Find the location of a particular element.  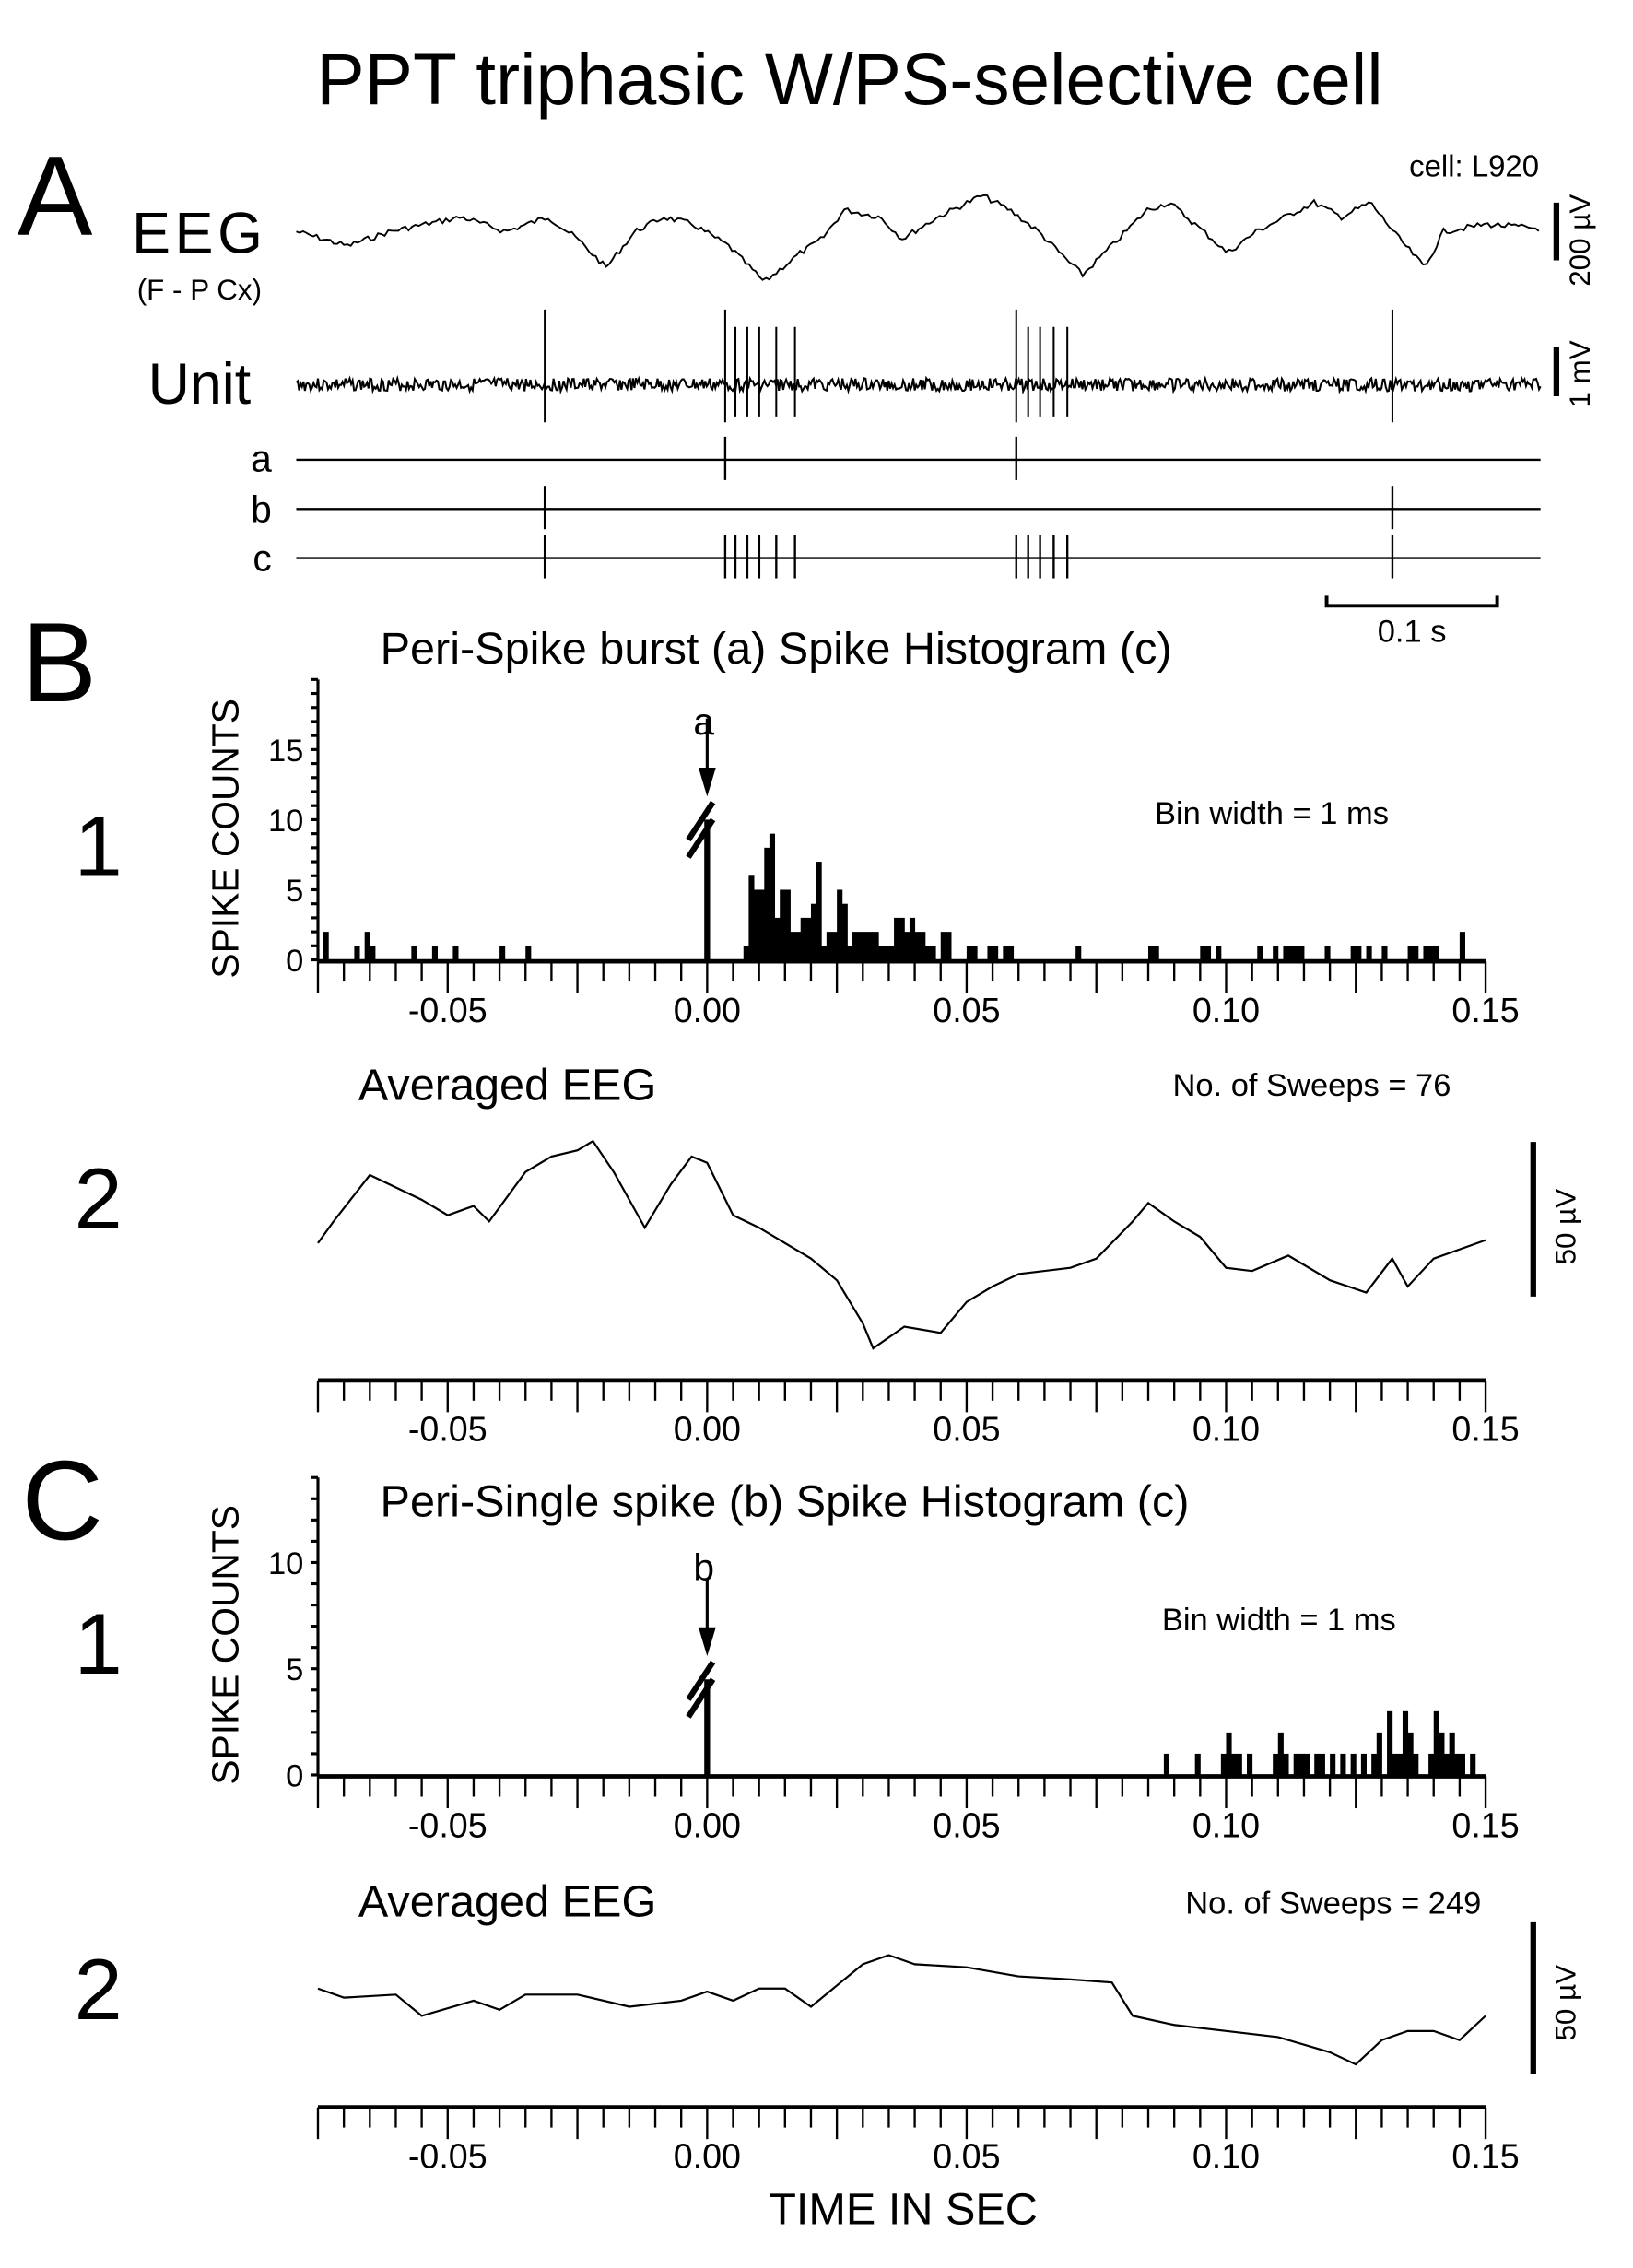

figure-title: PPT triphasic W/PS-selective cell is located at coordinates (849, 79).